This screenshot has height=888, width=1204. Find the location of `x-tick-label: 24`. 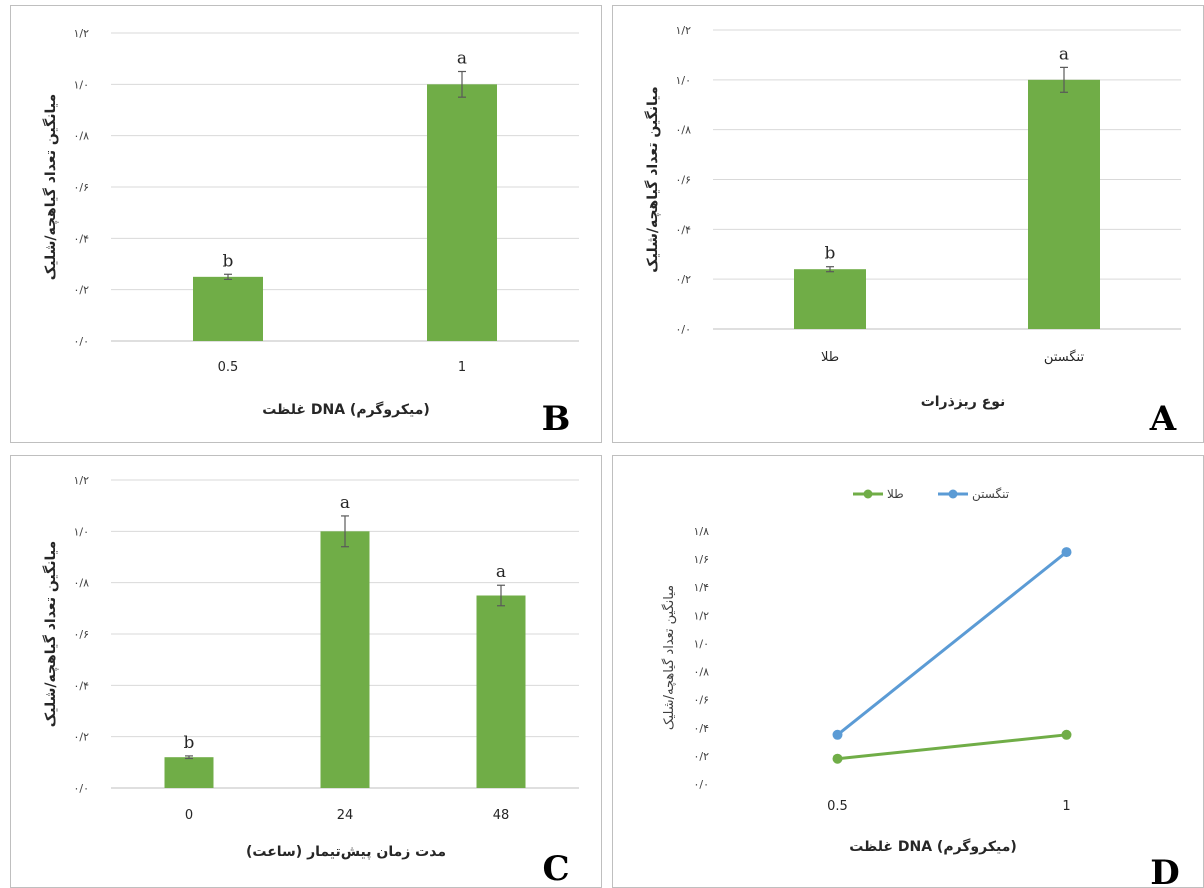

x-tick-label: 24 is located at coordinates (345, 815).